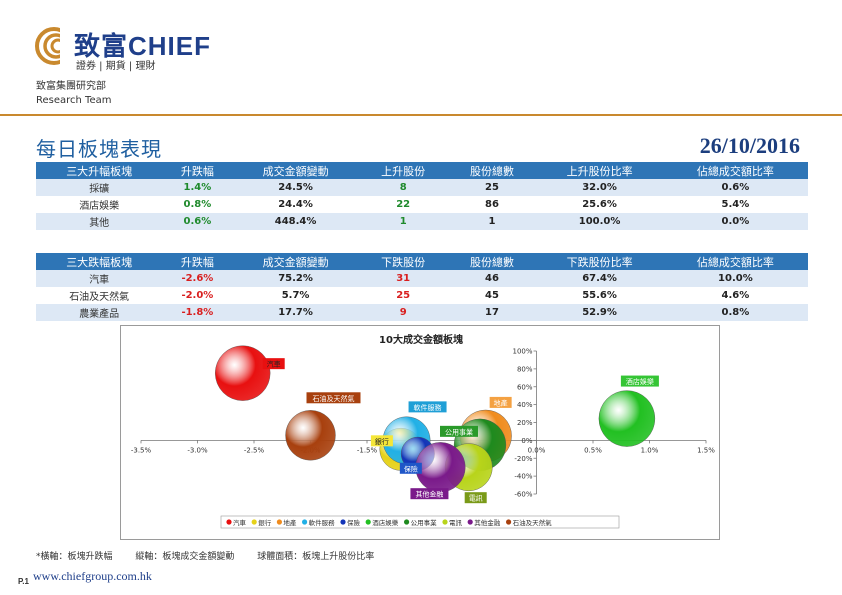  Describe the element at coordinates (322, 522) in the screenshot. I see `legend-entry: 軟件服務` at that location.